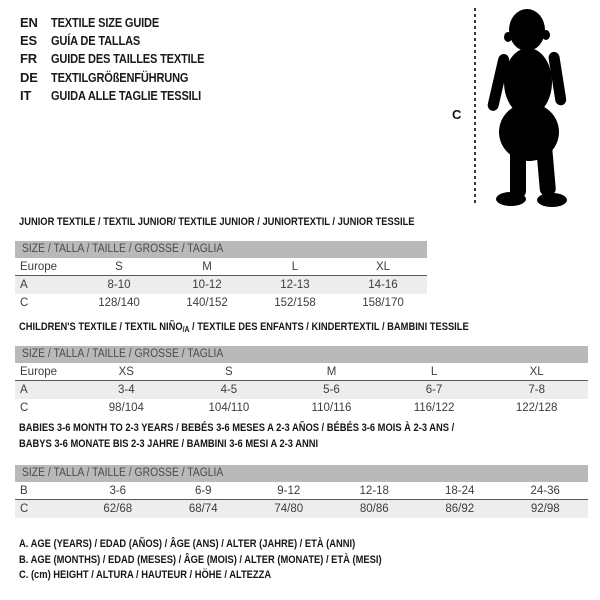  What do you see at coordinates (207, 303) in the screenshot?
I see `table-cell: 140/152` at bounding box center [207, 303].